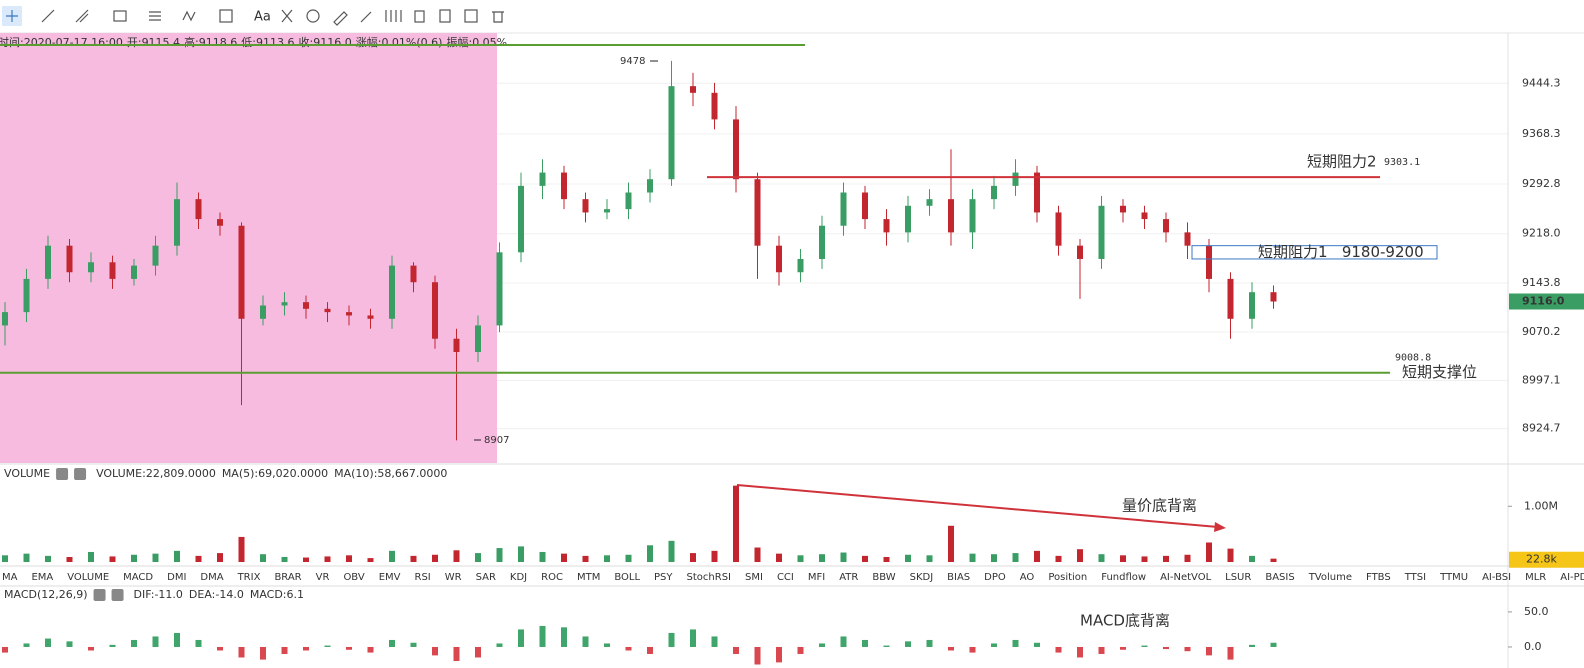 This screenshot has width=1584, height=668. I want to click on channel-tool, so click(82, 16).